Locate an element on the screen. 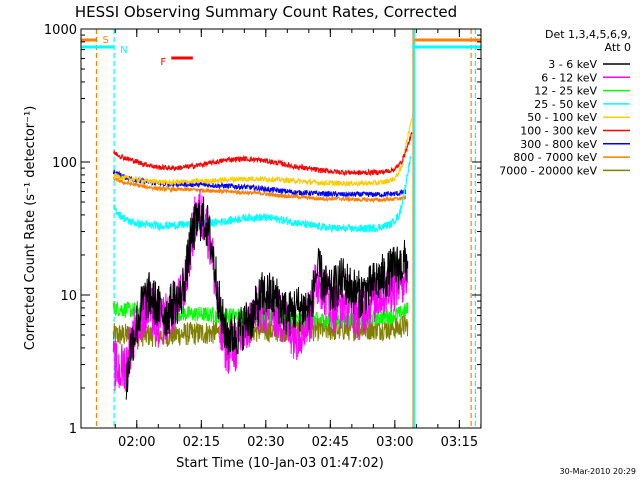 This screenshot has width=640, height=480. flag-s-label: S is located at coordinates (105, 40).